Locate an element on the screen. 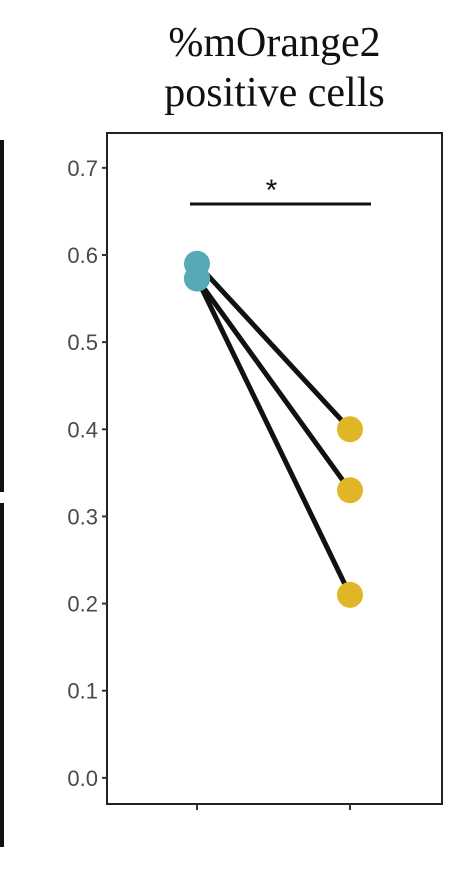 The image size is (467, 877). chart-title-line-2: positive cells is located at coordinates (274, 93).